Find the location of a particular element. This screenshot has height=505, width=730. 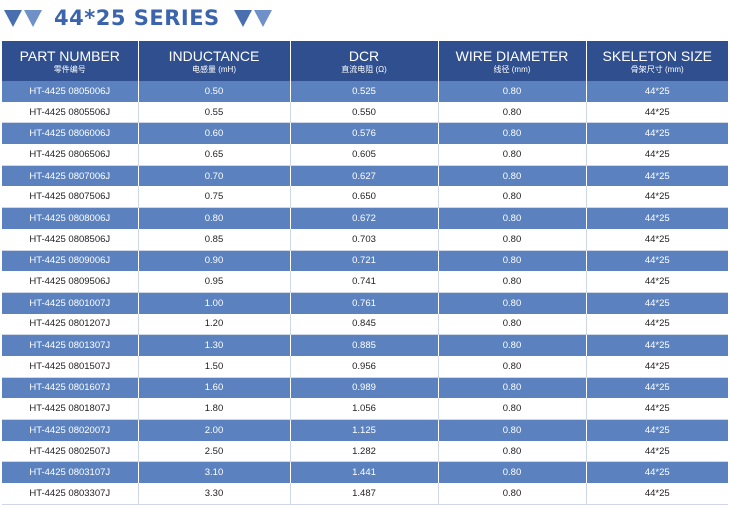

title-right-triangles is located at coordinates (253, 18).